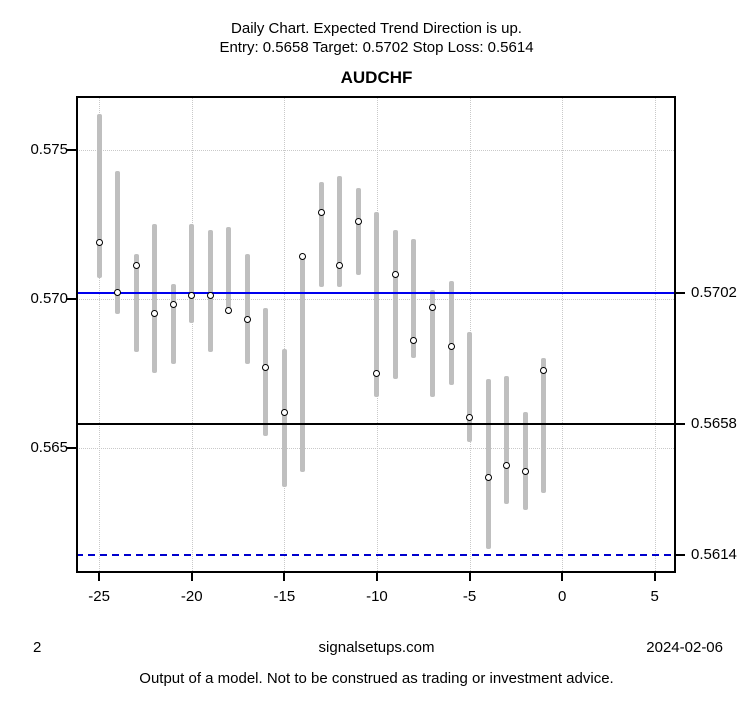 The image size is (753, 708). Describe the element at coordinates (376, 555) in the screenshot. I see `stop-loss-line` at that location.